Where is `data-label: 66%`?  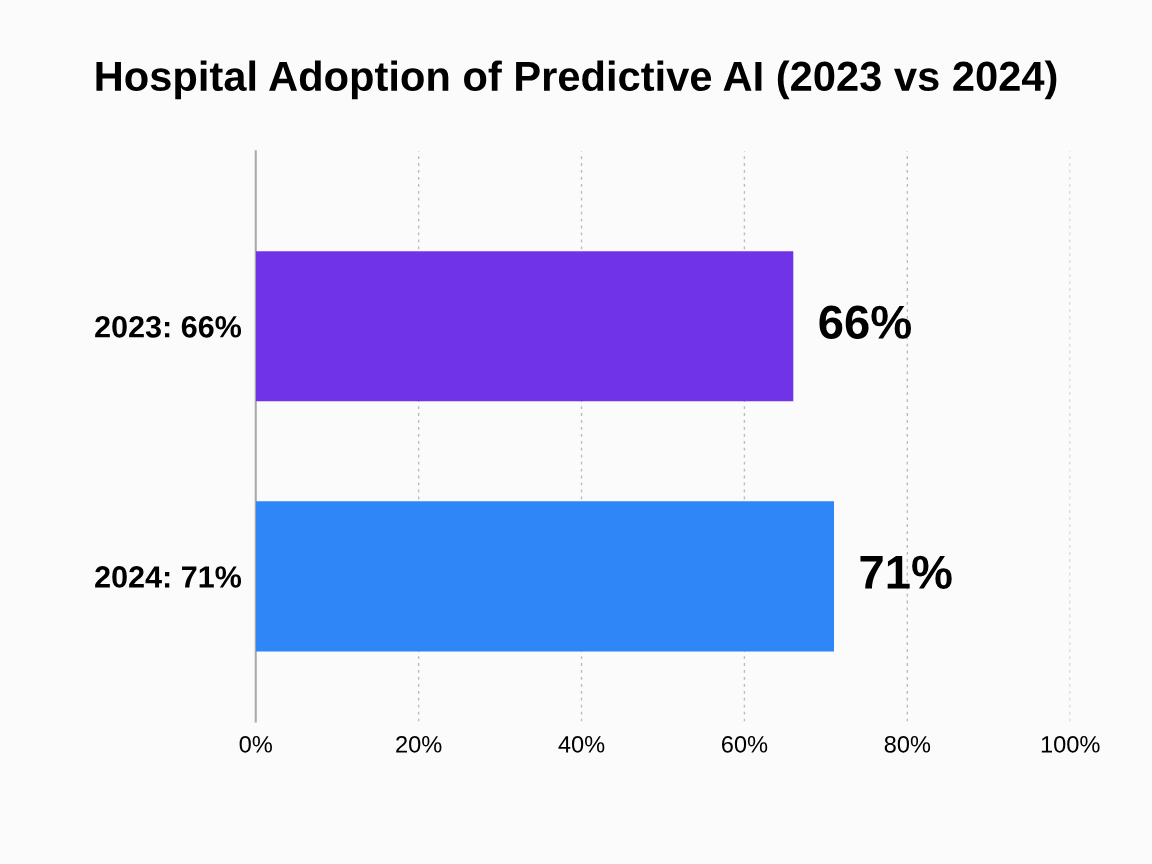 data-label: 66% is located at coordinates (865, 322).